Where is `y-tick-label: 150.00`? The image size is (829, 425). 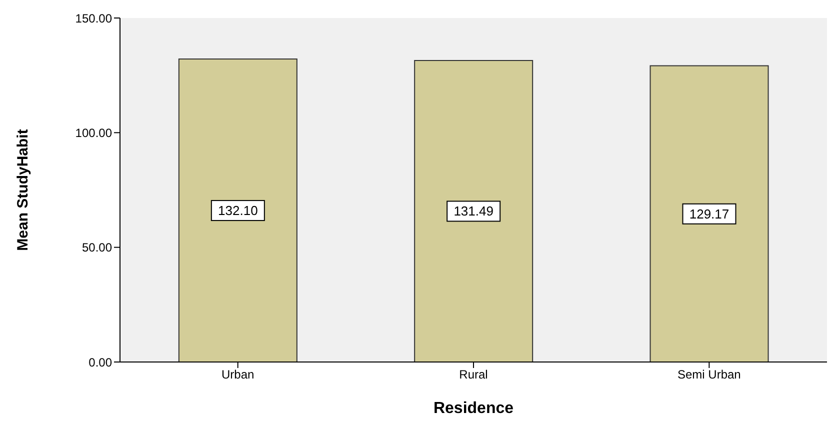 y-tick-label: 150.00 is located at coordinates (93, 18).